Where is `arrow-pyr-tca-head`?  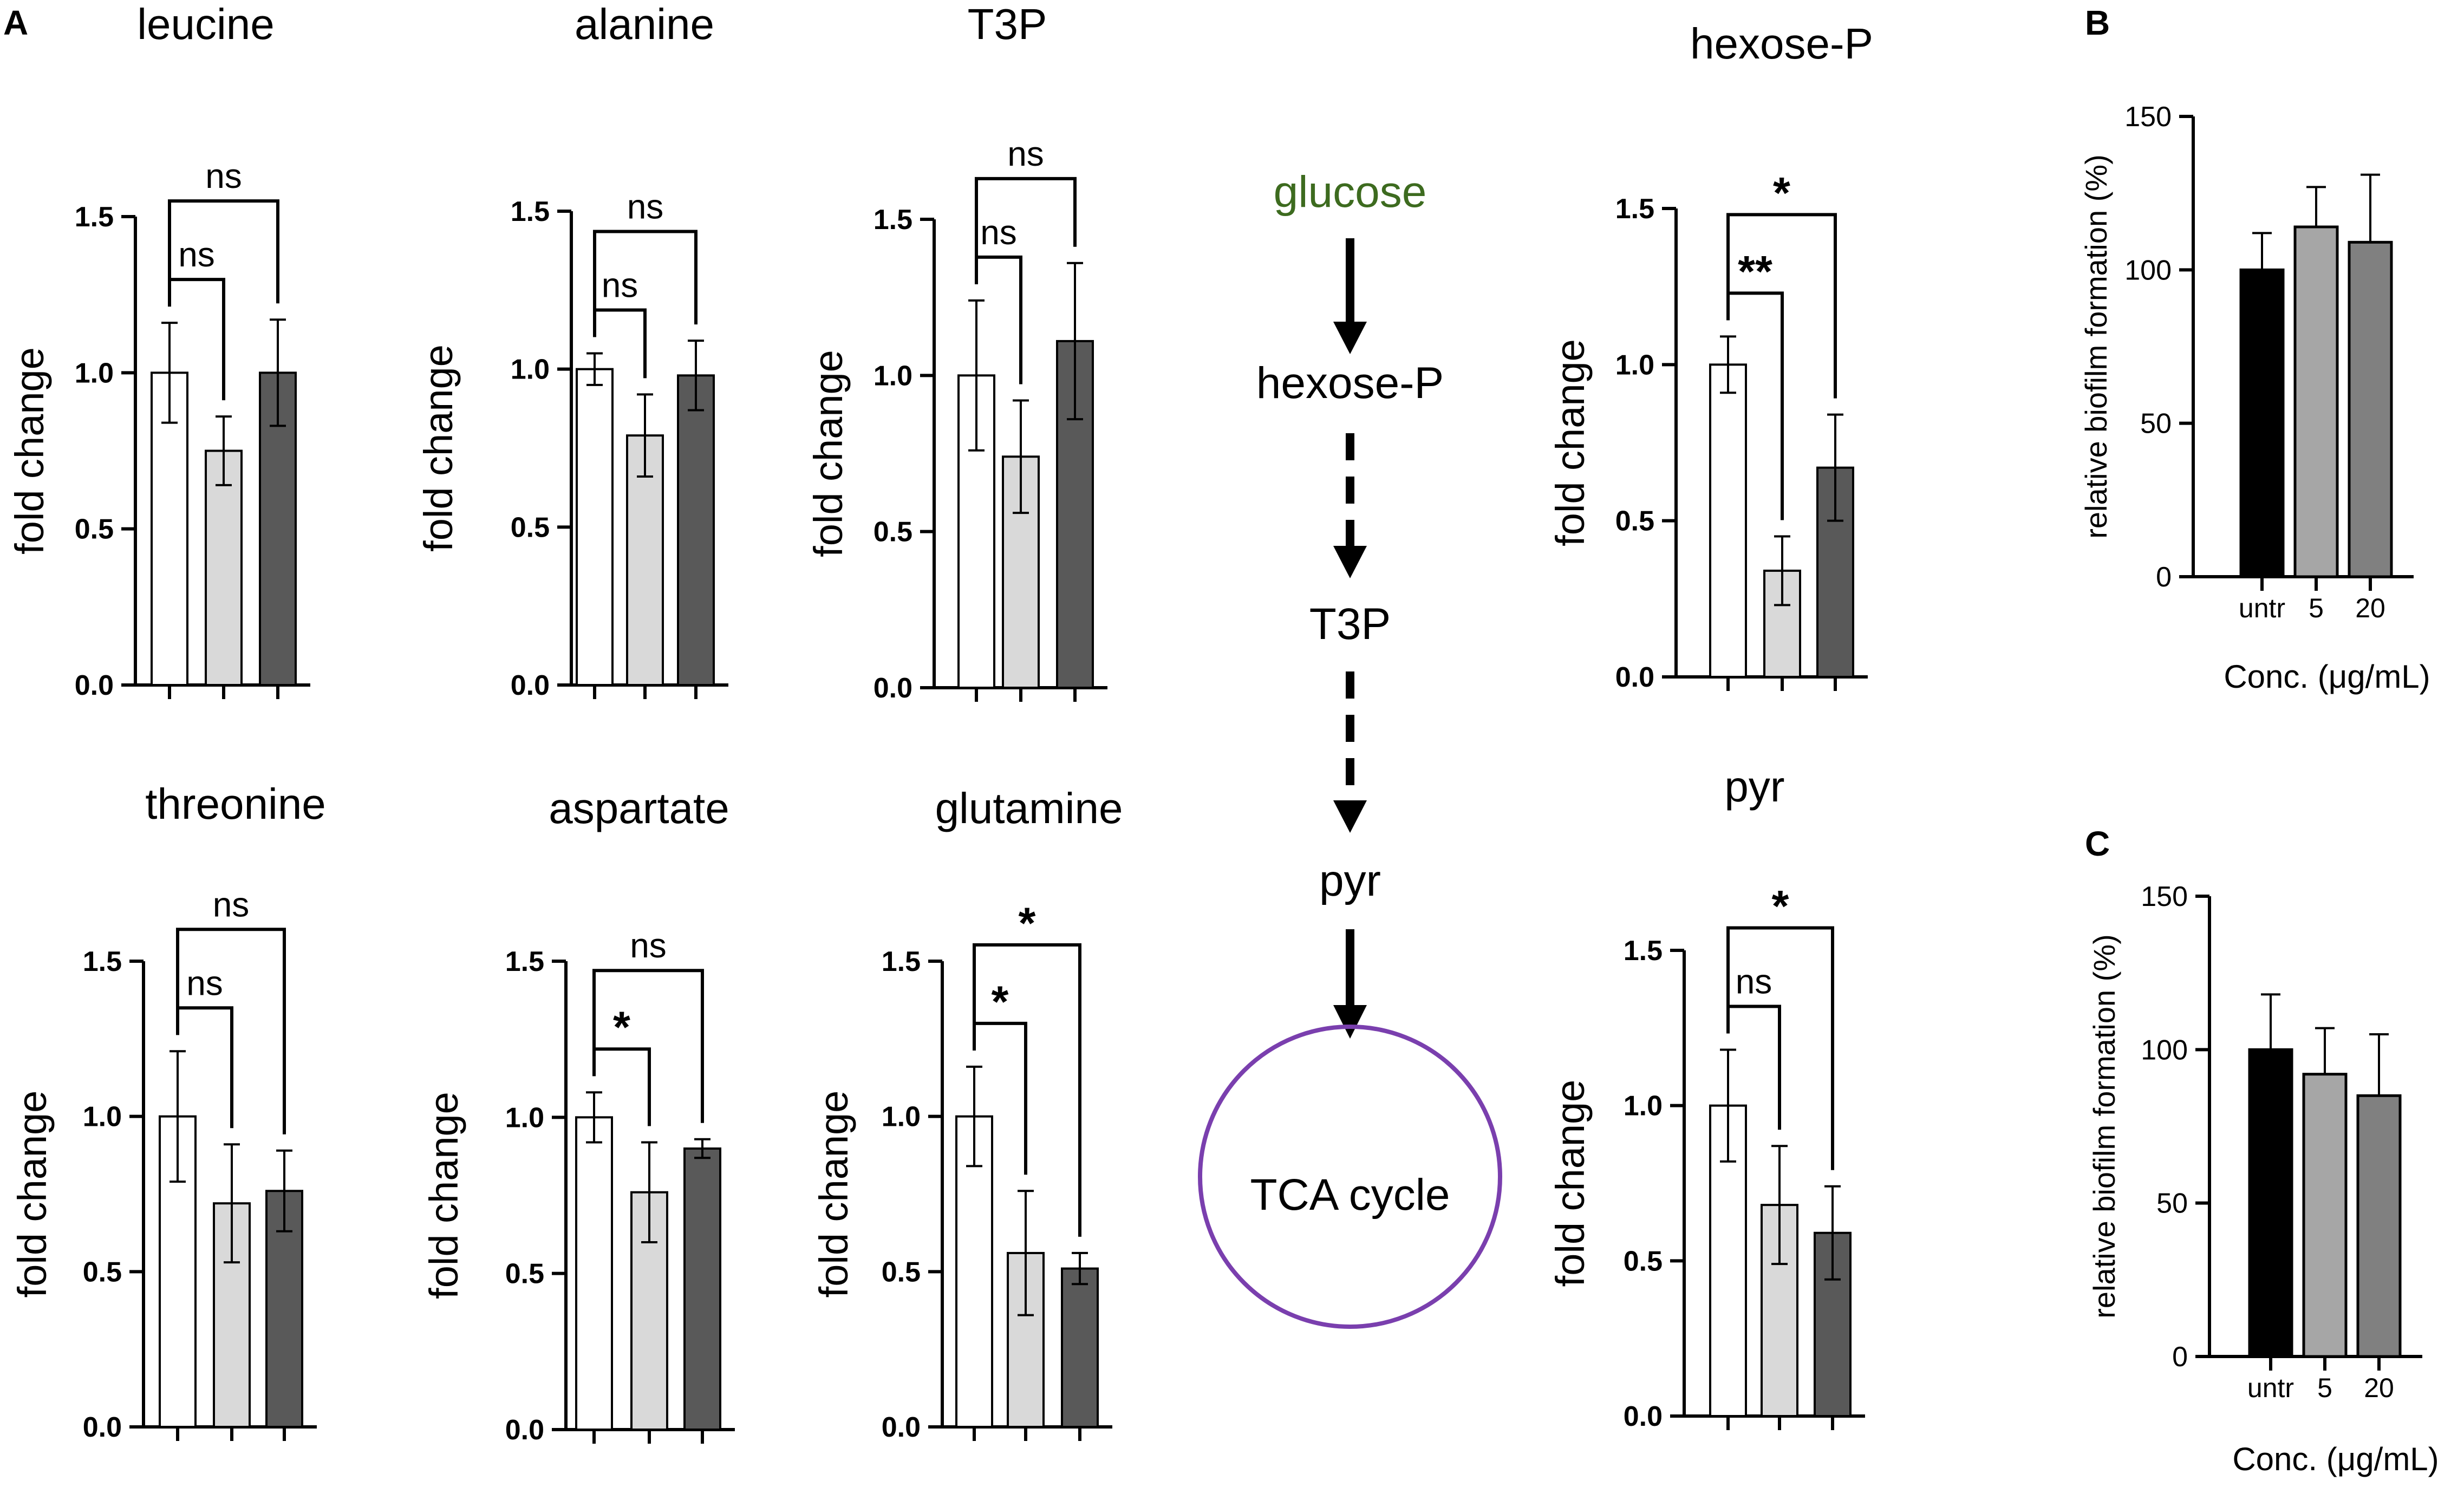 arrow-pyr-tca-head is located at coordinates (1350, 1022).